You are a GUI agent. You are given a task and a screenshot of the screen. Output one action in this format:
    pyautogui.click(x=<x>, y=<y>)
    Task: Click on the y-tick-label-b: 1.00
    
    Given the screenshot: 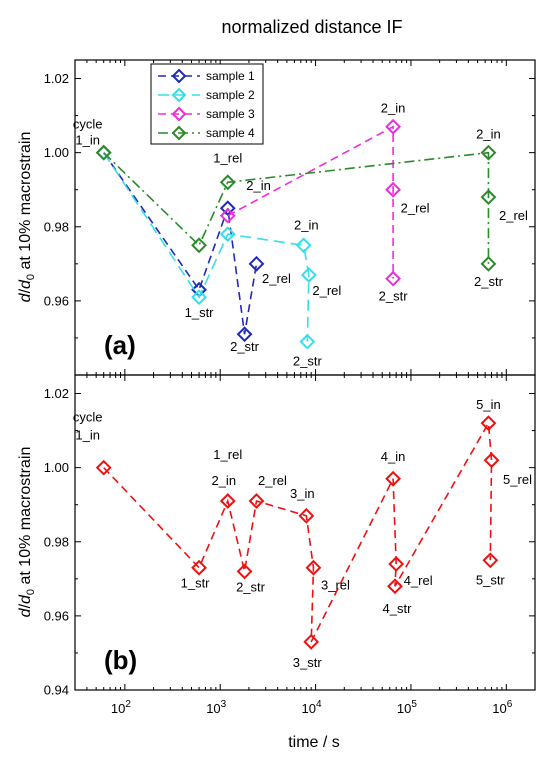 What is the action you would take?
    pyautogui.click(x=56, y=467)
    